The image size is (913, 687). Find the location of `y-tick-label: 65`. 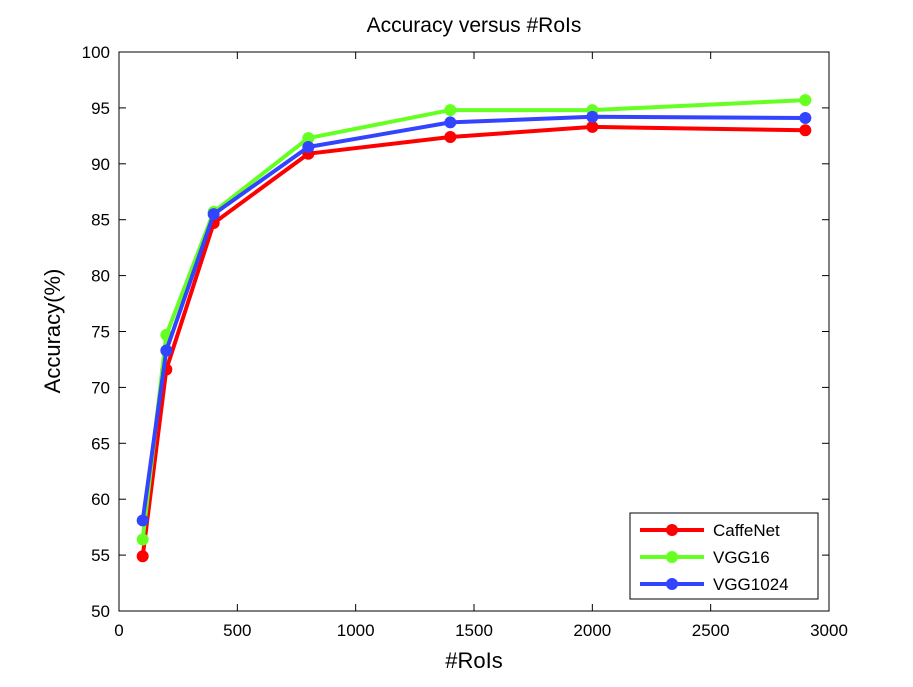

y-tick-label: 65 is located at coordinates (100, 443).